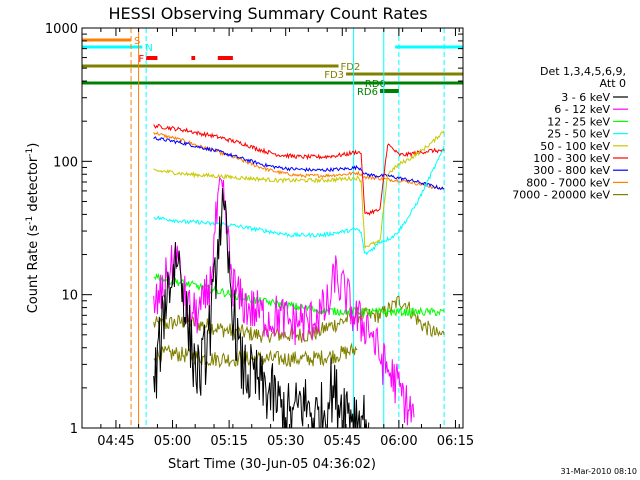 The width and height of the screenshot is (640, 480). Describe the element at coordinates (141, 59) in the screenshot. I see `state-label-f: F` at that location.